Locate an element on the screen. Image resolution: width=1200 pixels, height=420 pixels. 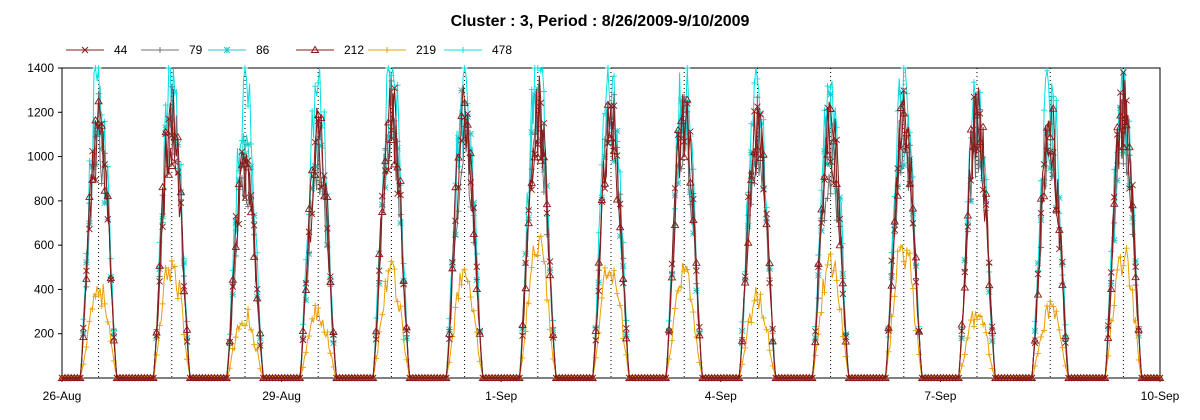
x-tick-label: 26-Aug is located at coordinates (62, 396).